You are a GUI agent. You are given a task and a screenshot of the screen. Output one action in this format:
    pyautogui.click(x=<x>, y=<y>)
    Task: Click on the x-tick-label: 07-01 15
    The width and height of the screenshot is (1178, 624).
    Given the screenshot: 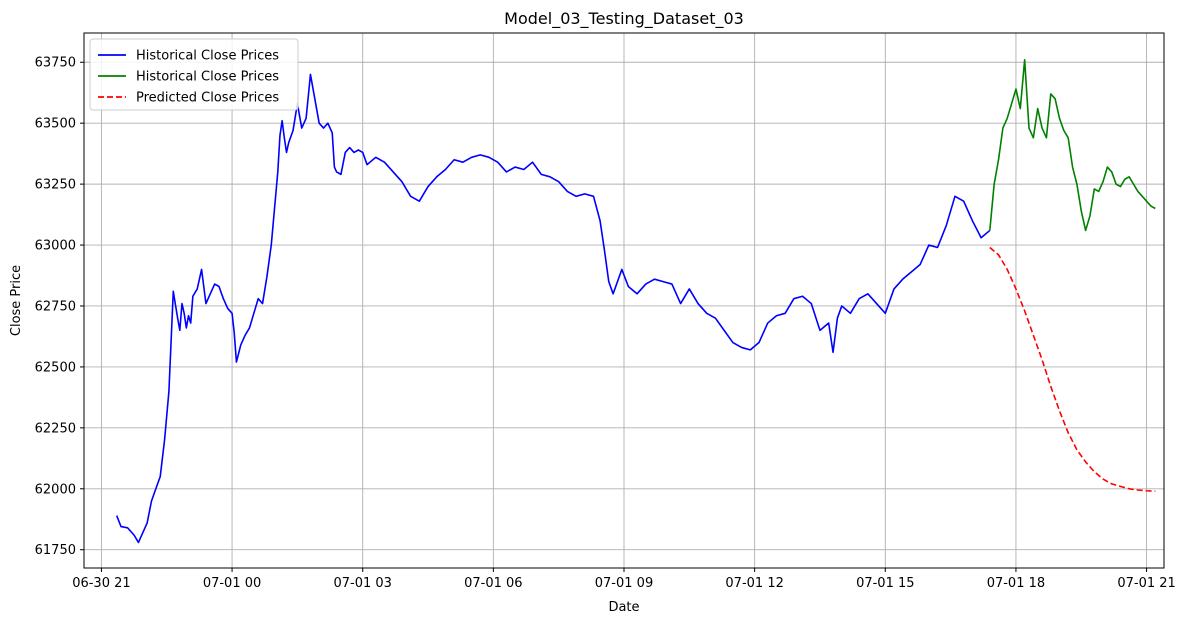 What is the action you would take?
    pyautogui.click(x=885, y=583)
    